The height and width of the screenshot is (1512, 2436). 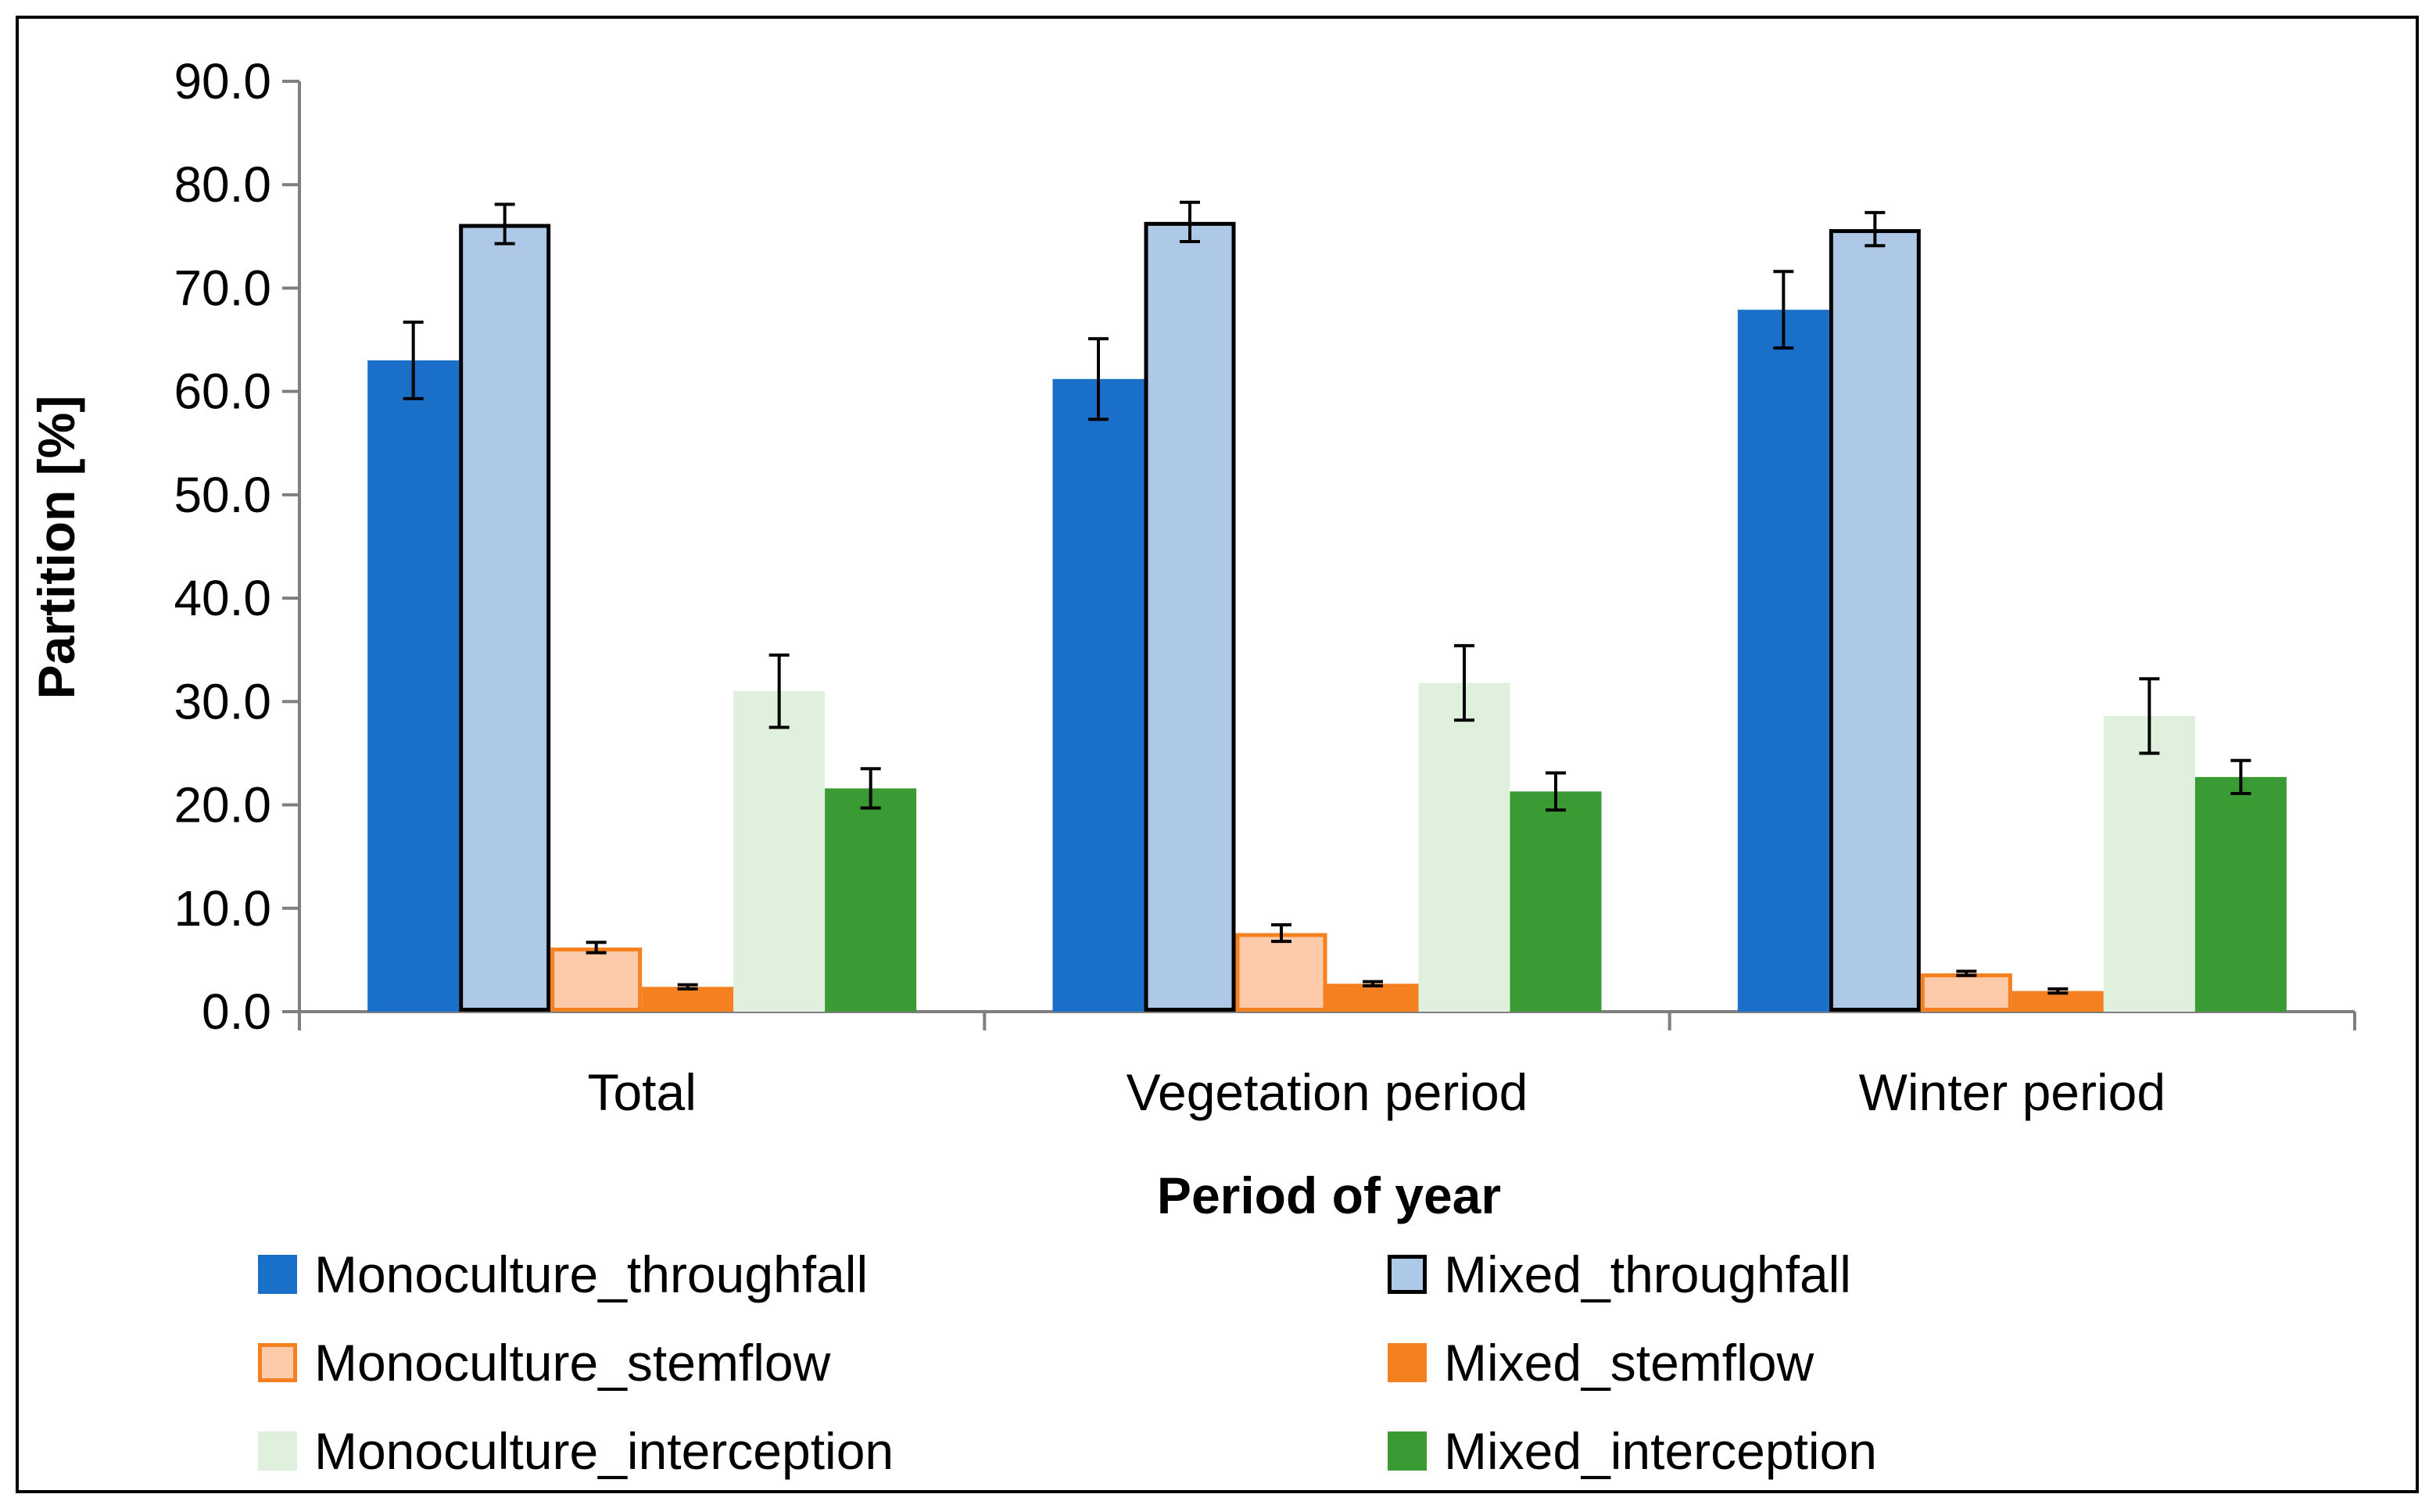 I want to click on y-tick-label: 30.0, so click(x=222, y=701).